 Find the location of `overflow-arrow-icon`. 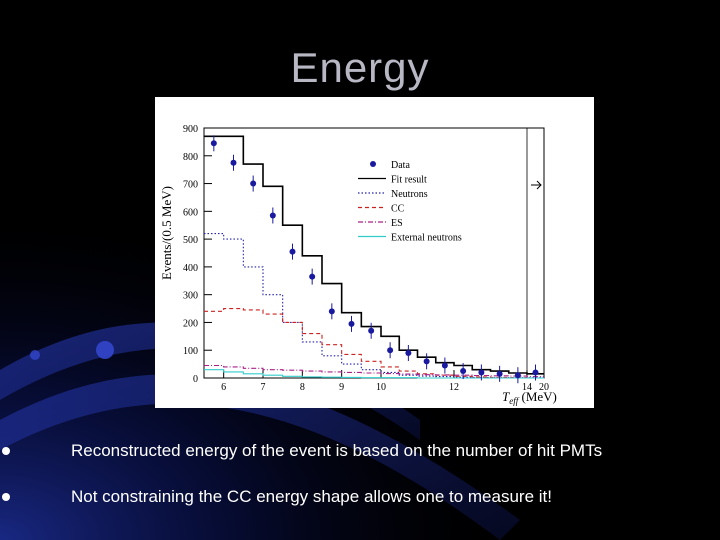

overflow-arrow-icon is located at coordinates (536, 185).